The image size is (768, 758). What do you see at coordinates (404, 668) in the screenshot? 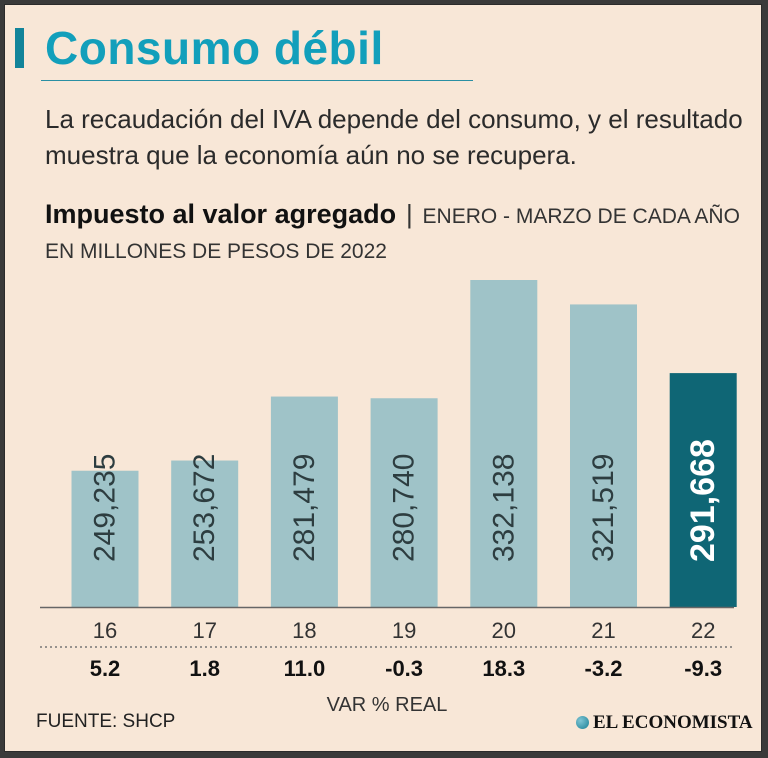
I see `var-real-value: -0.3` at bounding box center [404, 668].